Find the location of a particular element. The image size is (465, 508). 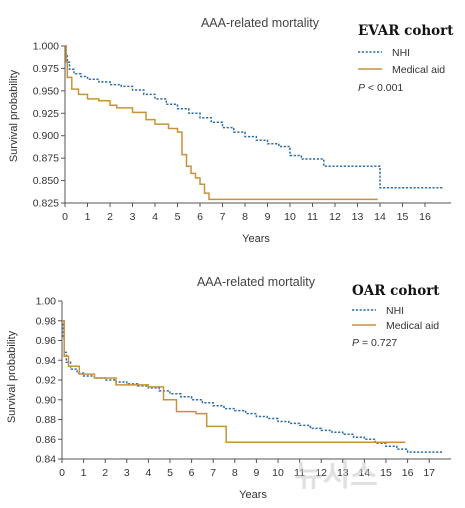

y-tick-label: 0.900 is located at coordinates (46, 136).